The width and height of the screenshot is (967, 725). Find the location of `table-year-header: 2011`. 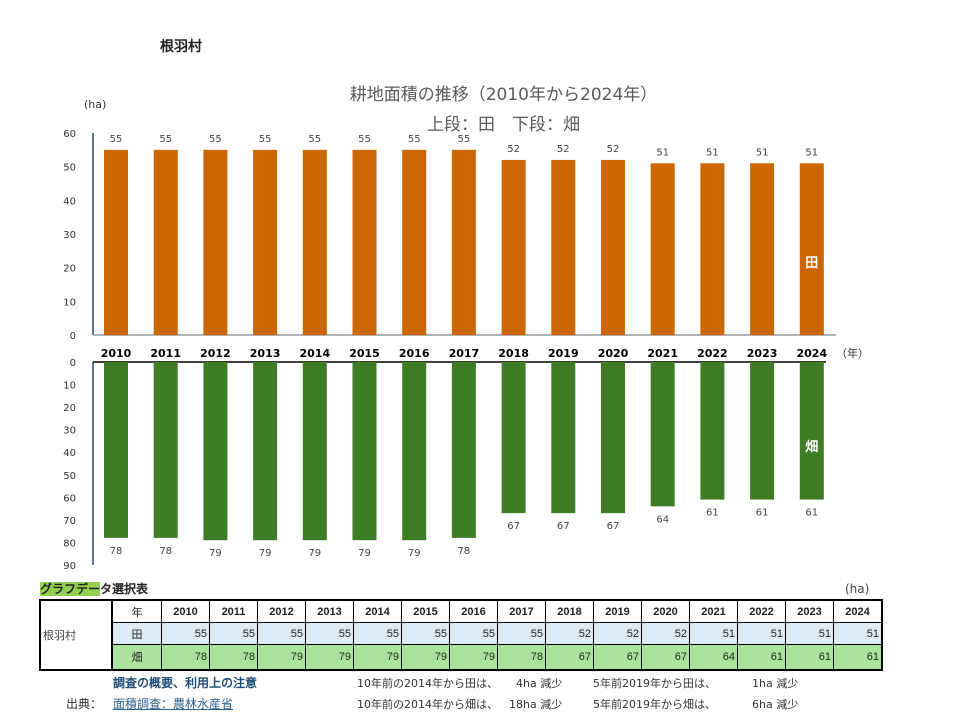

table-year-header: 2011 is located at coordinates (233, 611).